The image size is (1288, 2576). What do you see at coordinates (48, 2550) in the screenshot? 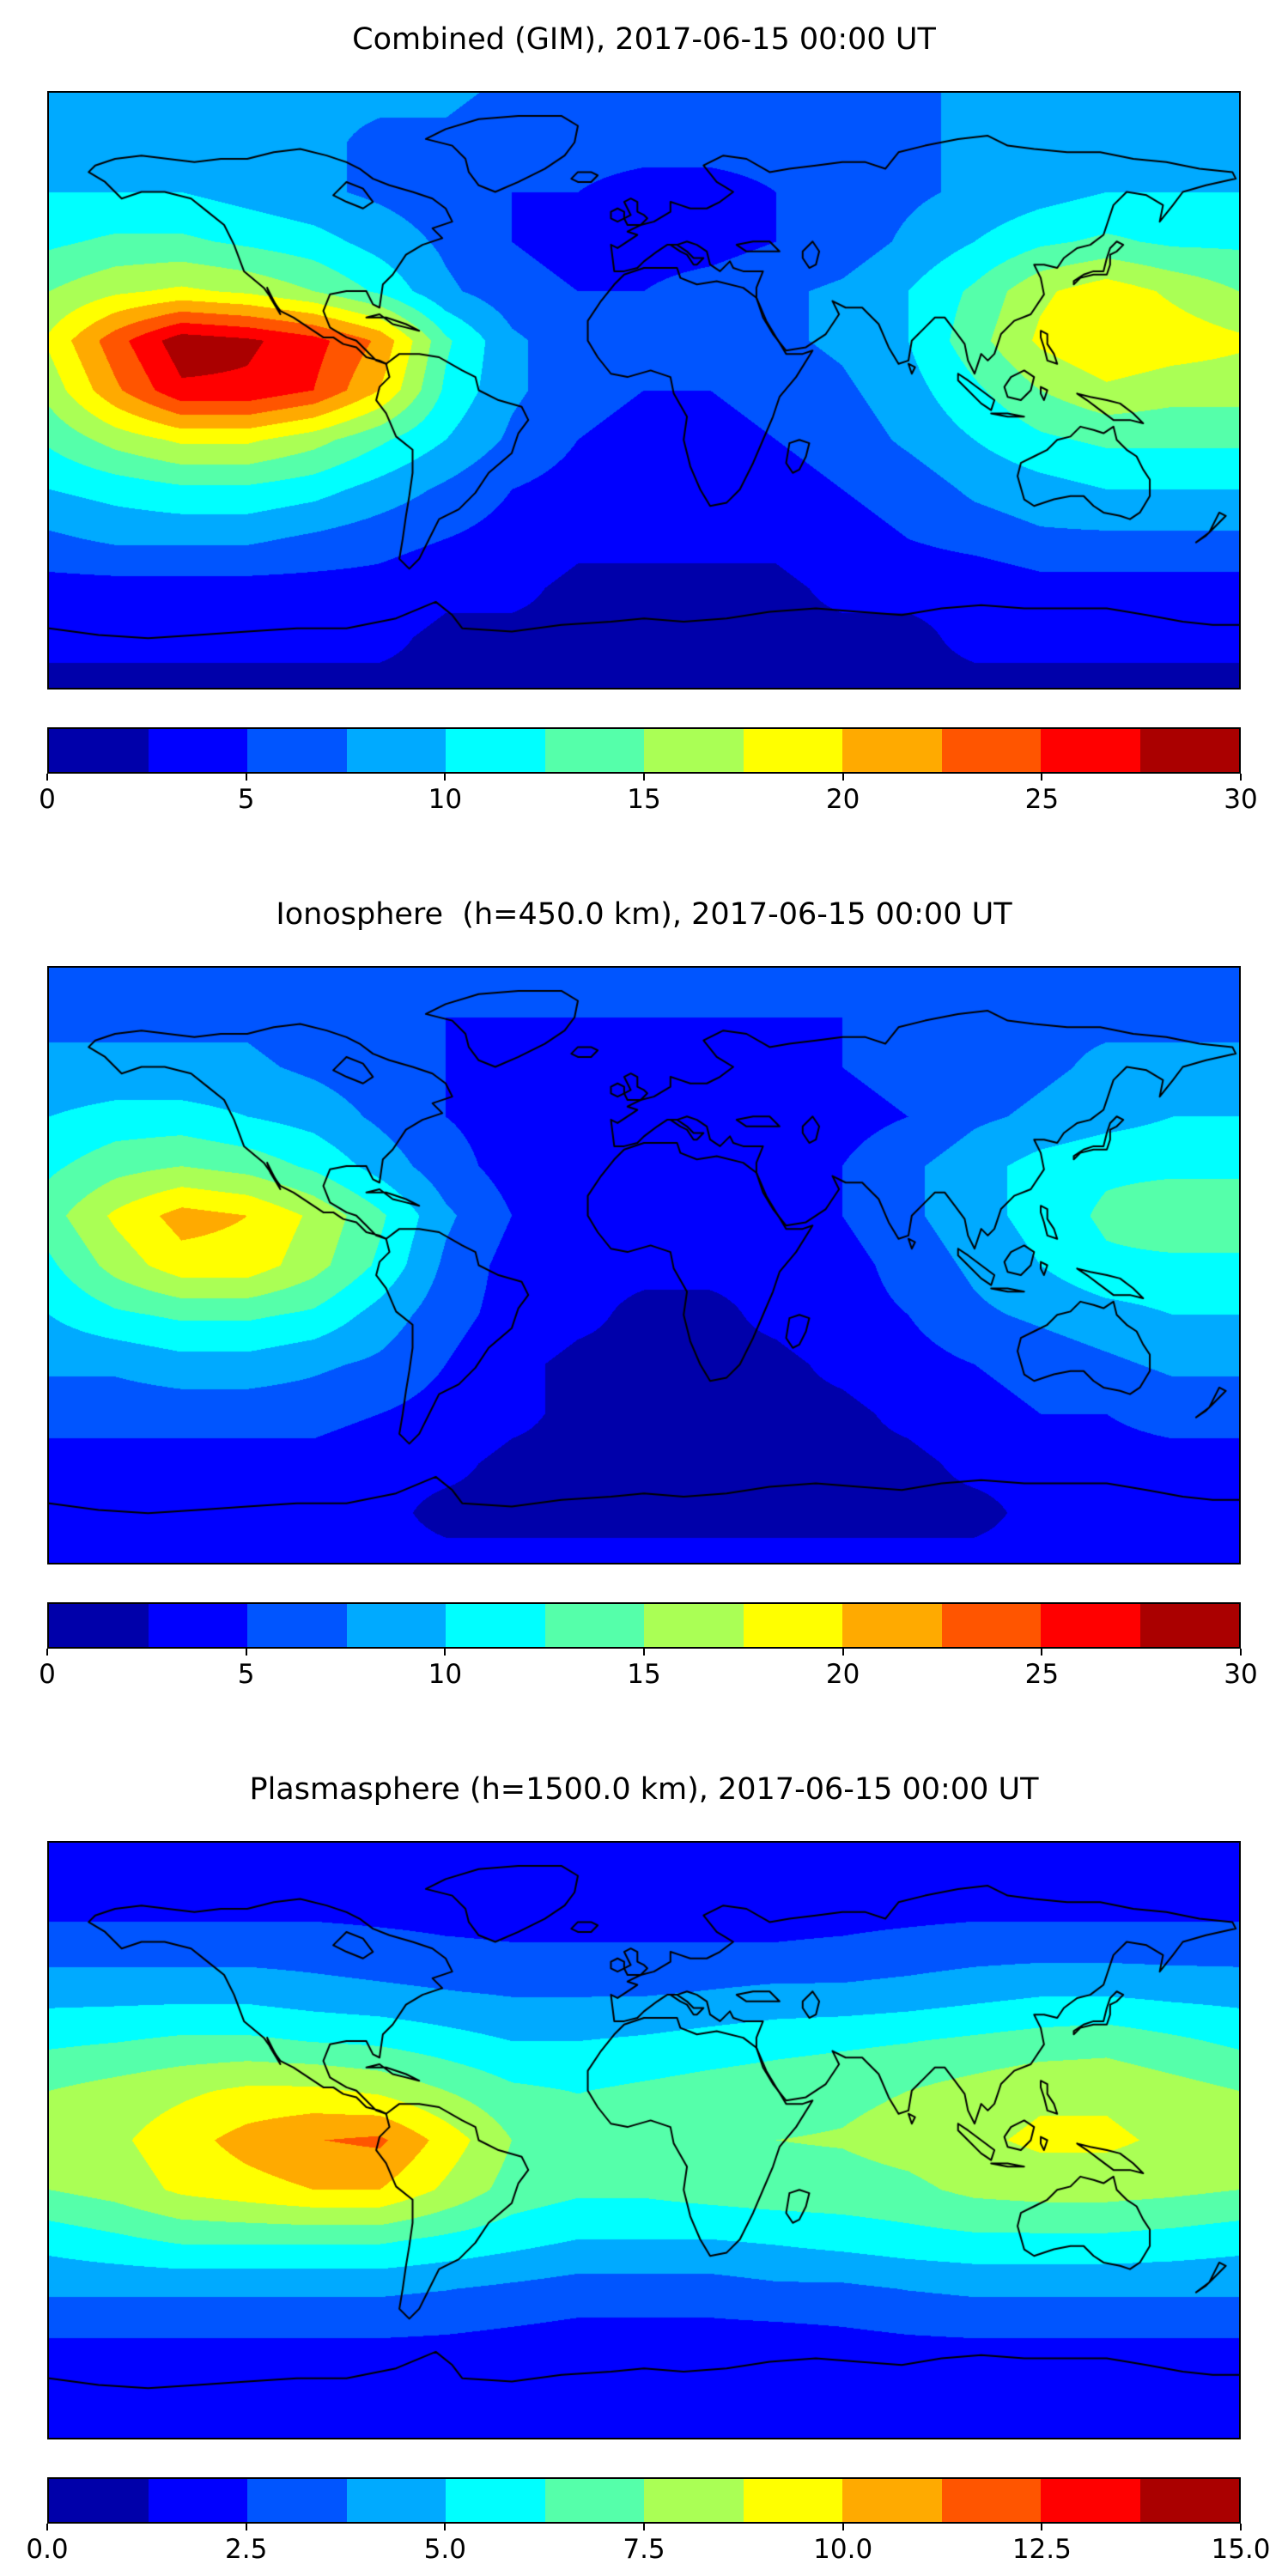
I see `colorbar-tick-label: 0.0` at bounding box center [48, 2550].